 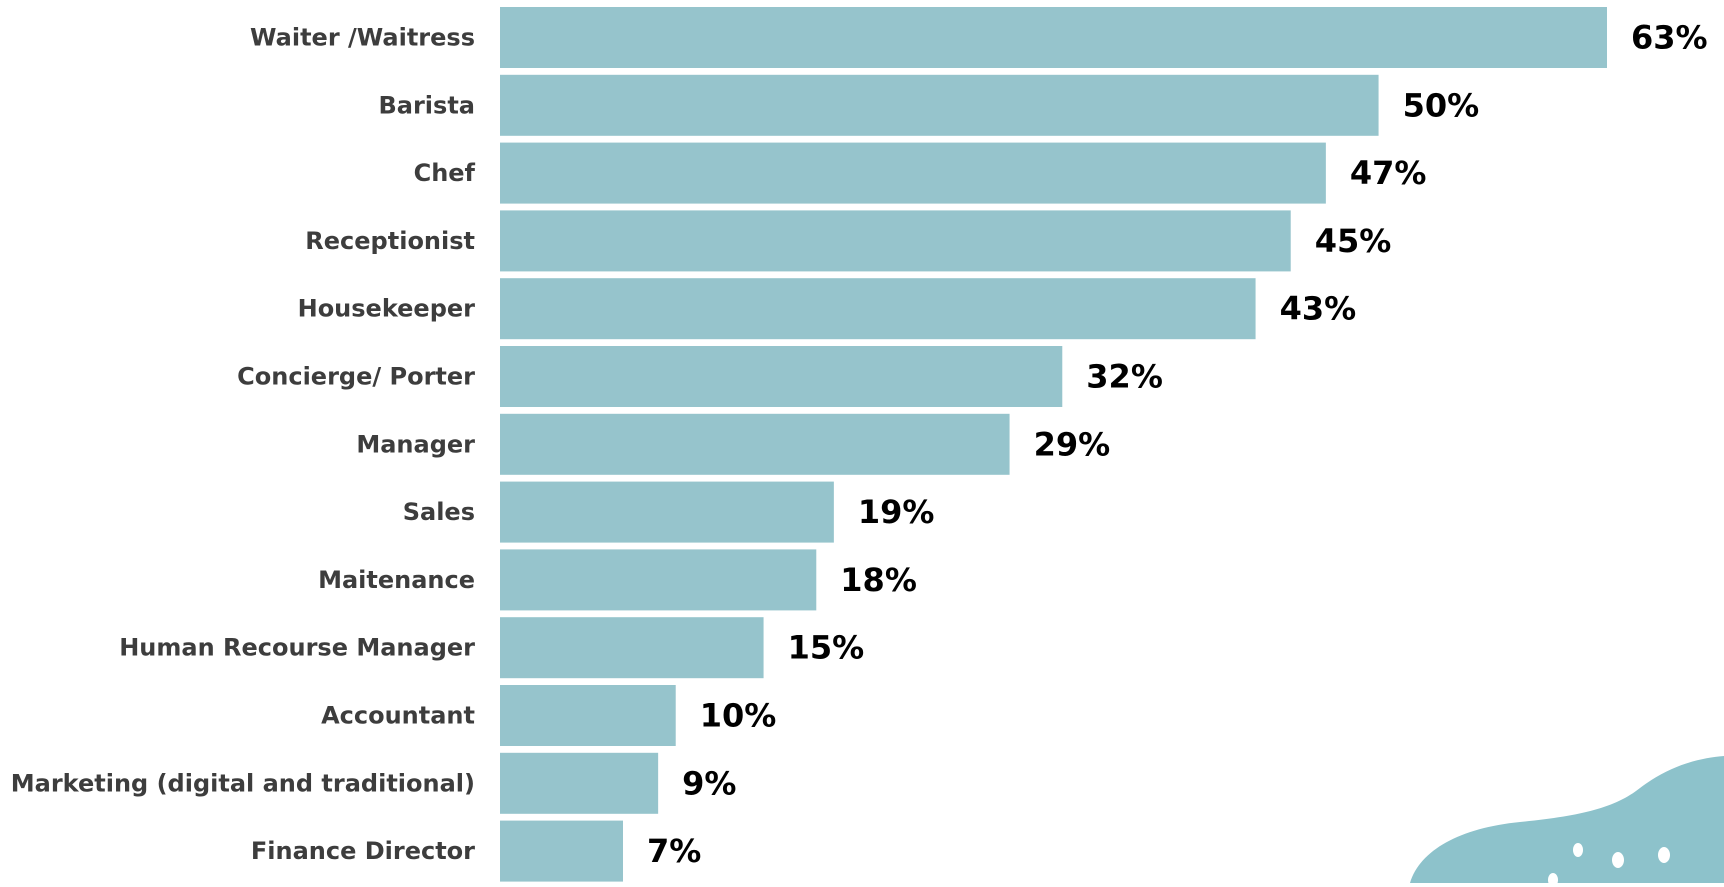 I want to click on value-label-housekeeper: 43%, so click(x=1318, y=309).